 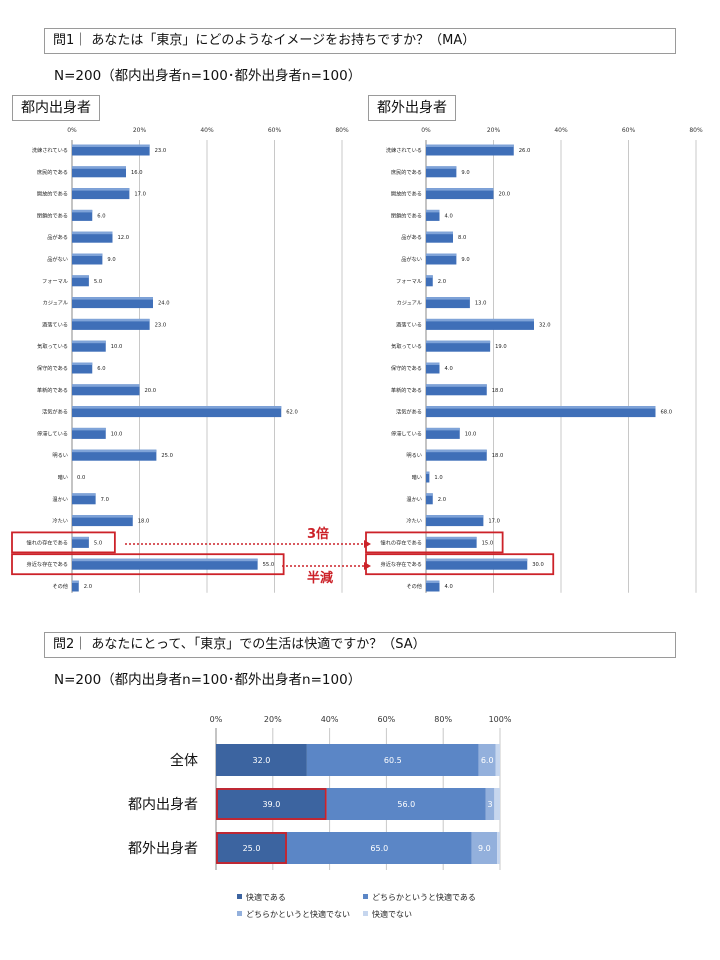 What do you see at coordinates (124, 238) in the screenshot?
I see `value-label: 12.0` at bounding box center [124, 238].